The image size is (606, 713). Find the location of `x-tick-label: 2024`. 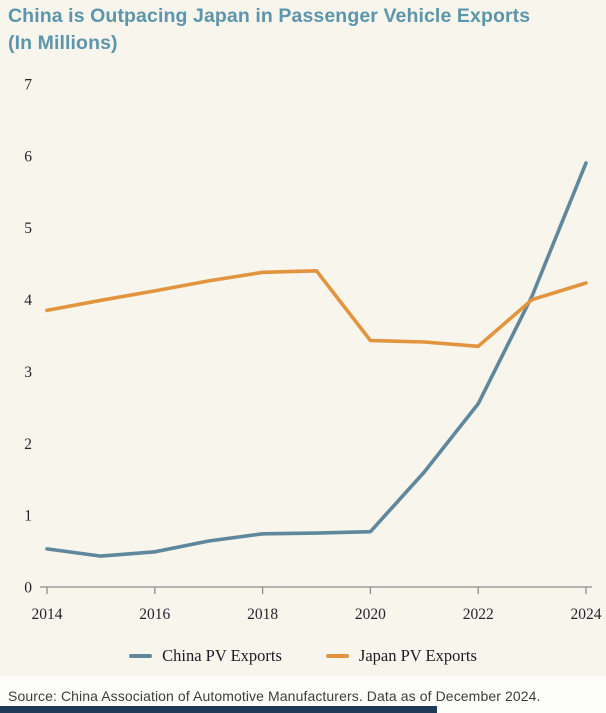

x-tick-label: 2024 is located at coordinates (586, 614).